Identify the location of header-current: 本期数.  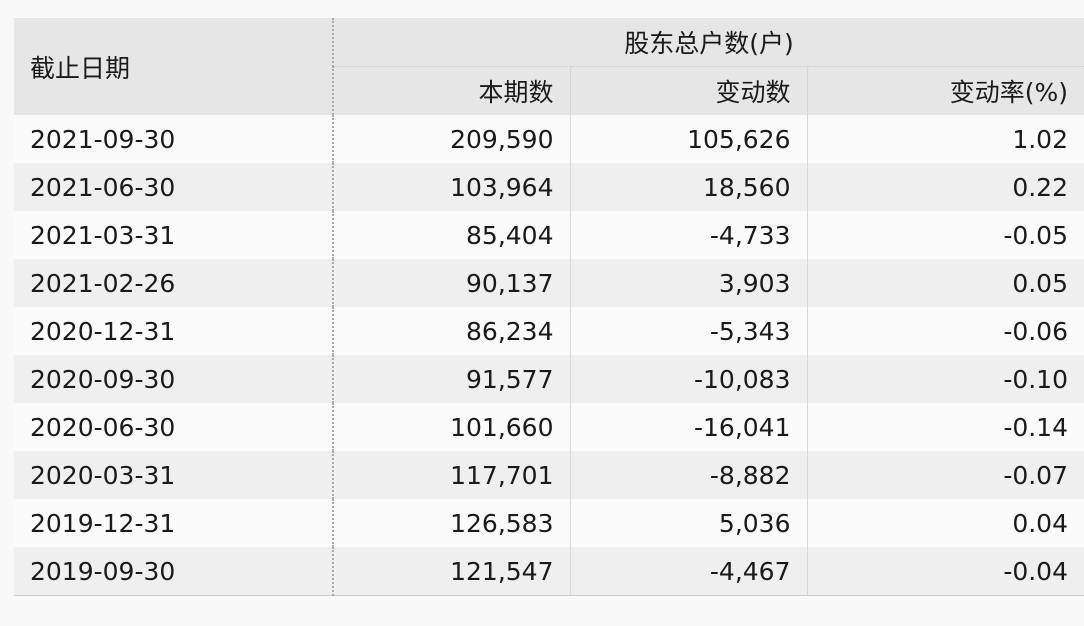
(452, 90).